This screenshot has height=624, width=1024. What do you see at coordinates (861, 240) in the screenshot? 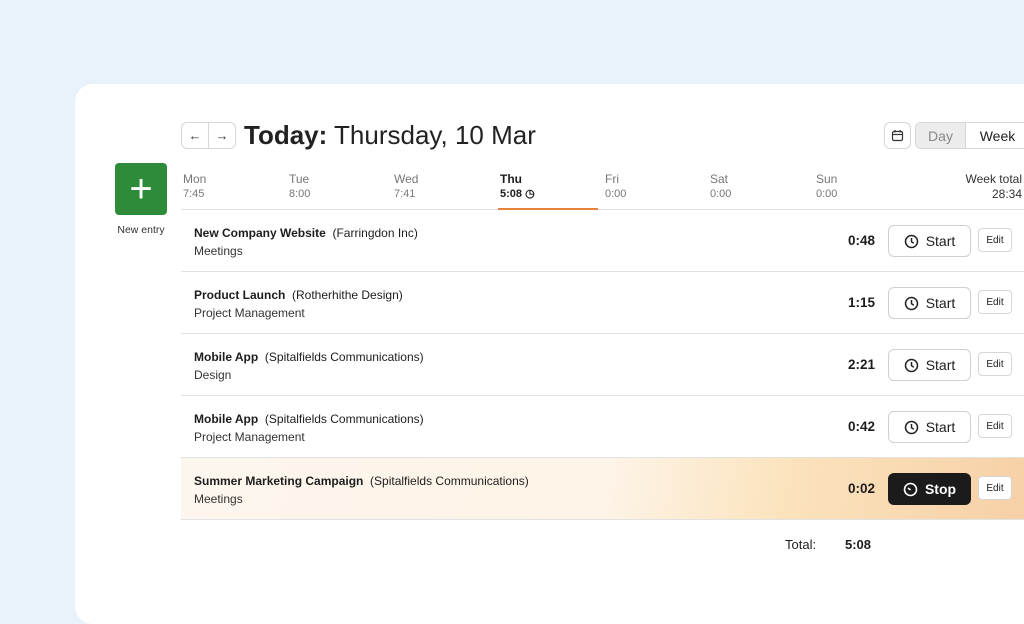
I see `entry-duration: 0:48` at bounding box center [861, 240].